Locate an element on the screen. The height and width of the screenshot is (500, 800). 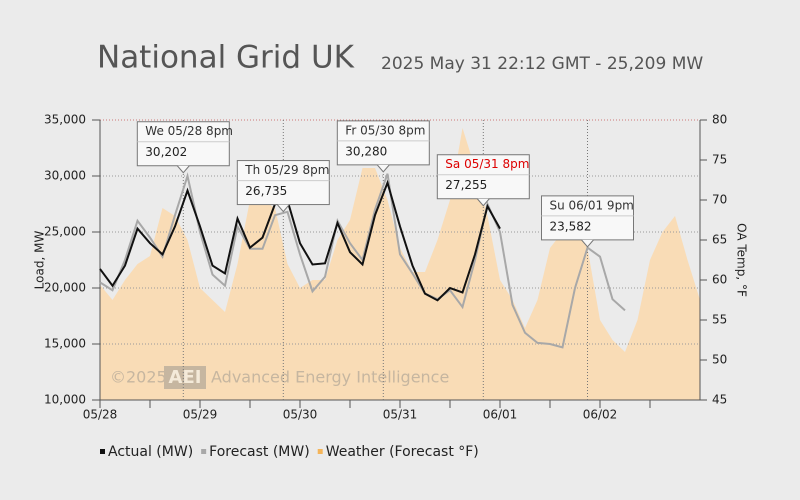
chart-title: National Grid UK is located at coordinates (226, 58).